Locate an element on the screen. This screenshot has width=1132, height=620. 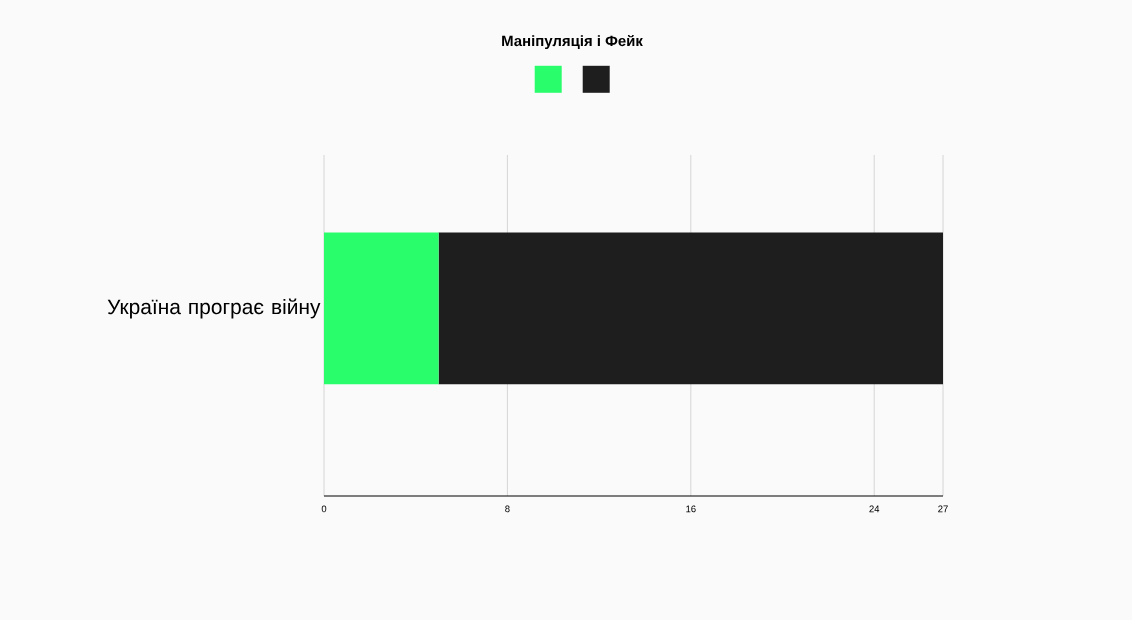
x-tick-label: 8 is located at coordinates (507, 509).